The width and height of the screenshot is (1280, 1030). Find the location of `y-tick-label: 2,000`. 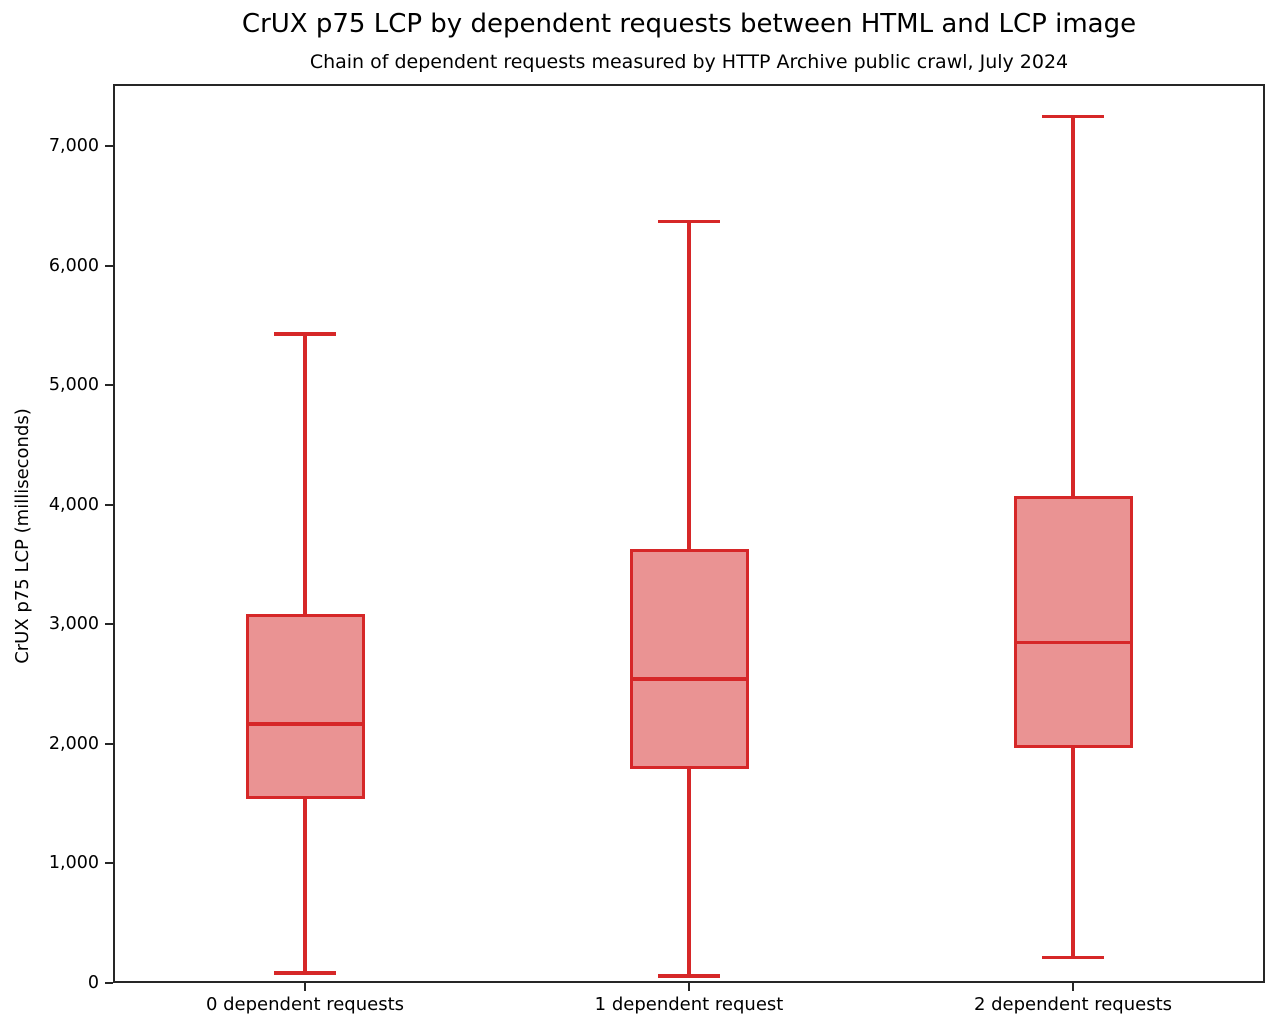

y-tick-label: 2,000 is located at coordinates (73, 743).